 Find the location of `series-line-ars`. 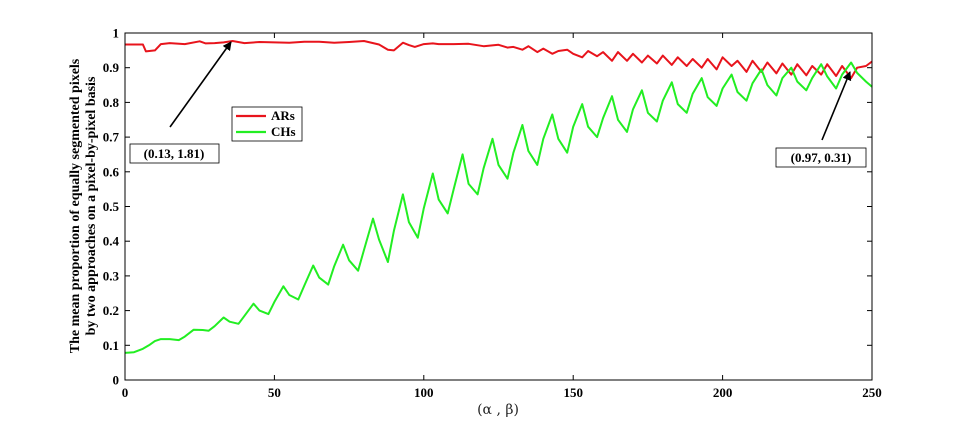

series-line-ars is located at coordinates (499, 60).